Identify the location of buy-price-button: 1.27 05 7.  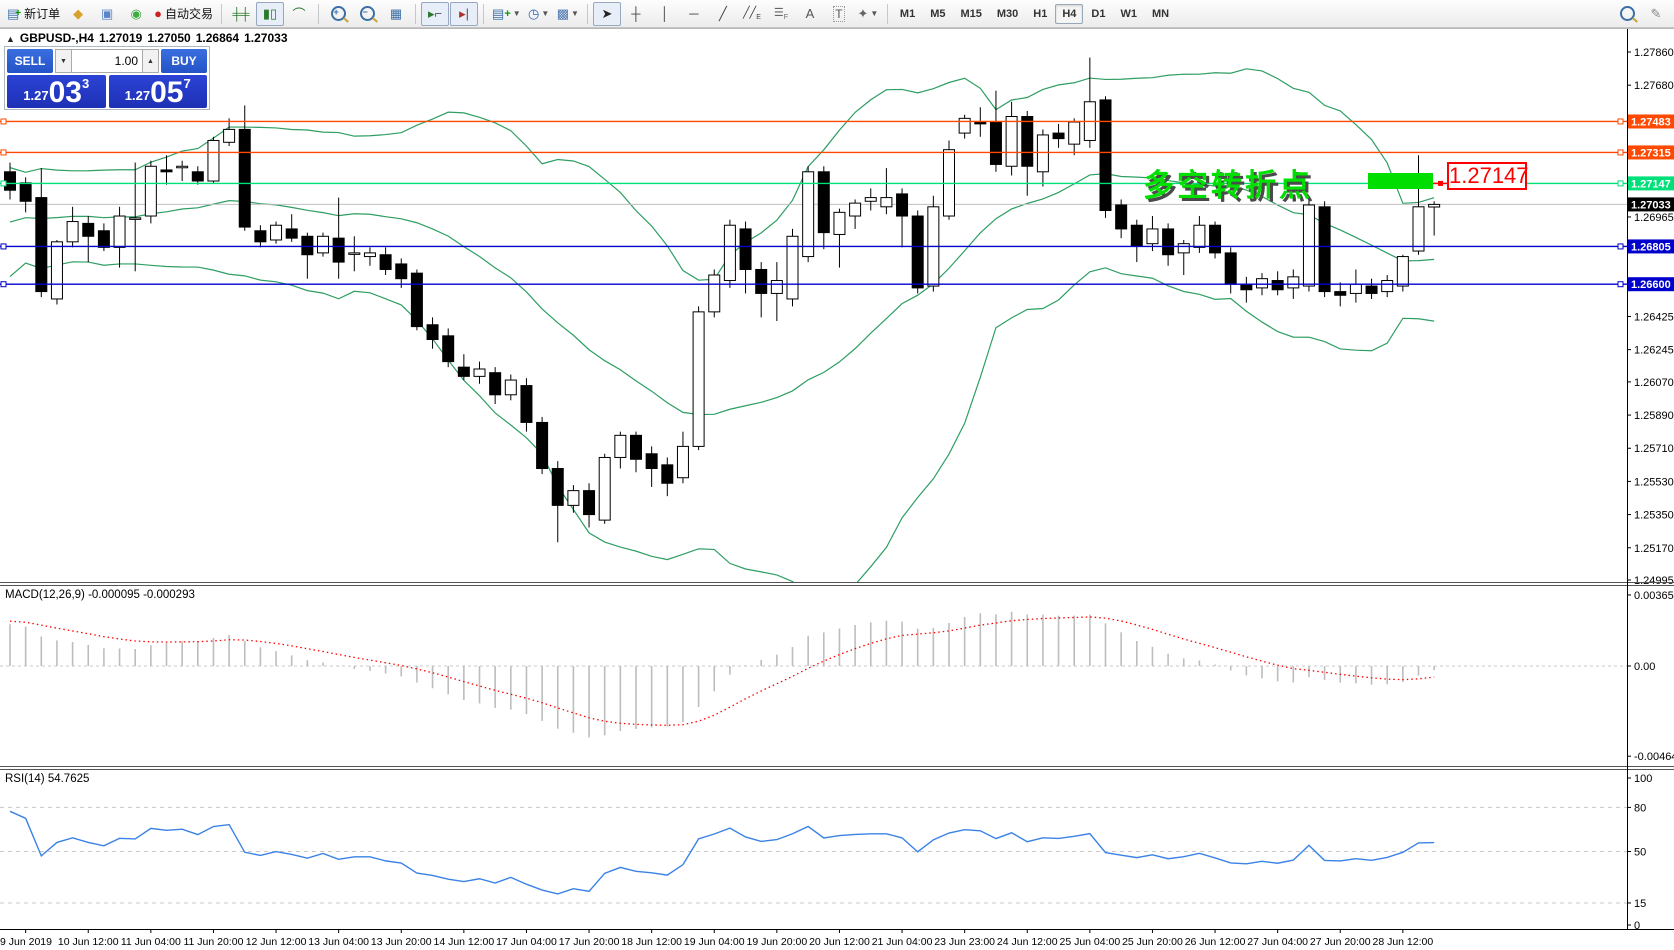
(157, 91).